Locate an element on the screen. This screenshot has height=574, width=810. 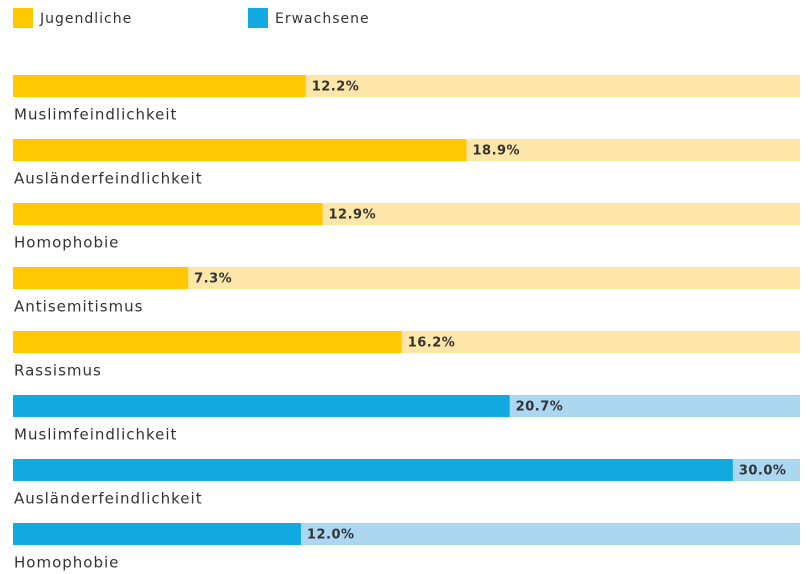
category-label: Antisemitismus is located at coordinates (78, 307).